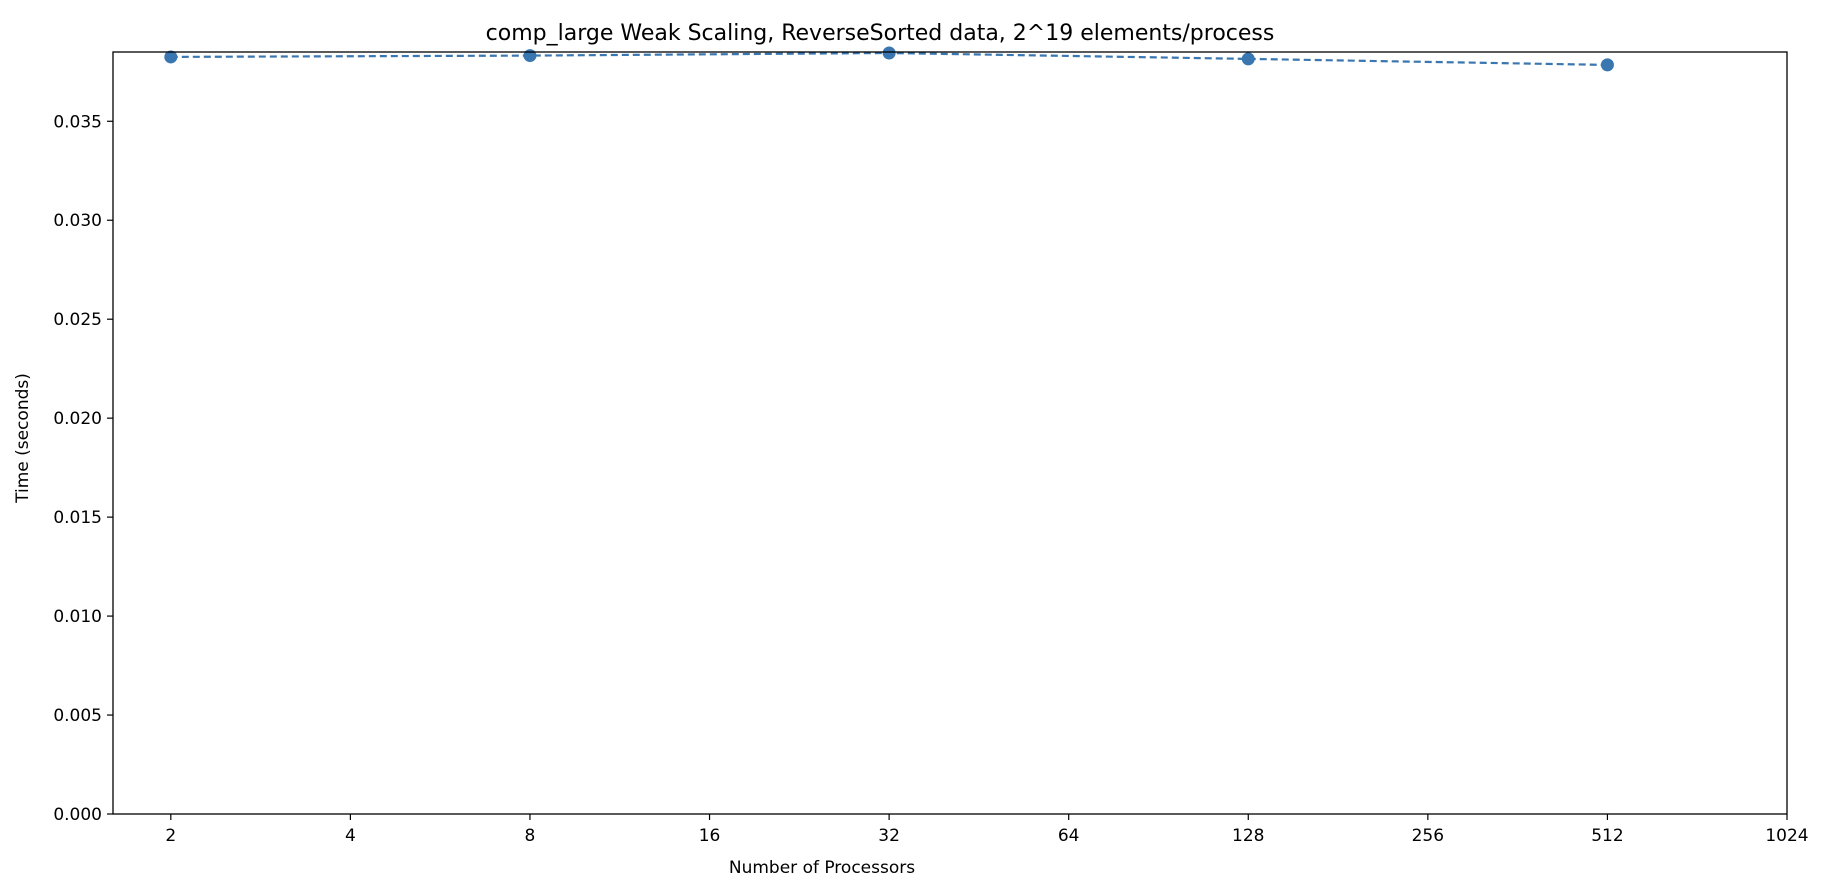  I want to click on x-tick-label: 64, so click(1069, 836).